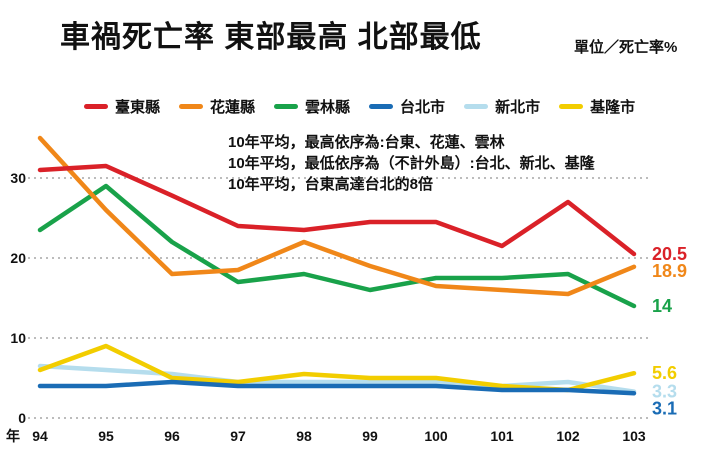 Image resolution: width=711 pixels, height=450 pixels. What do you see at coordinates (331, 184) in the screenshot?
I see `annotation-line: 10年平均，台東高達台北的8倍` at bounding box center [331, 184].